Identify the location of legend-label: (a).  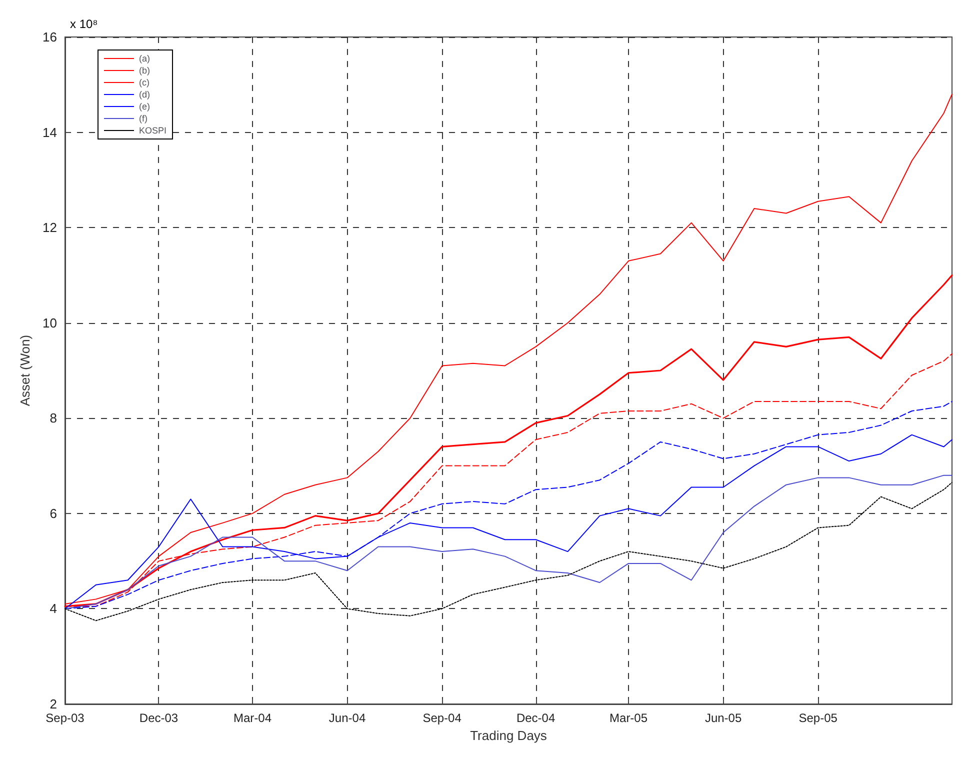
(144, 59).